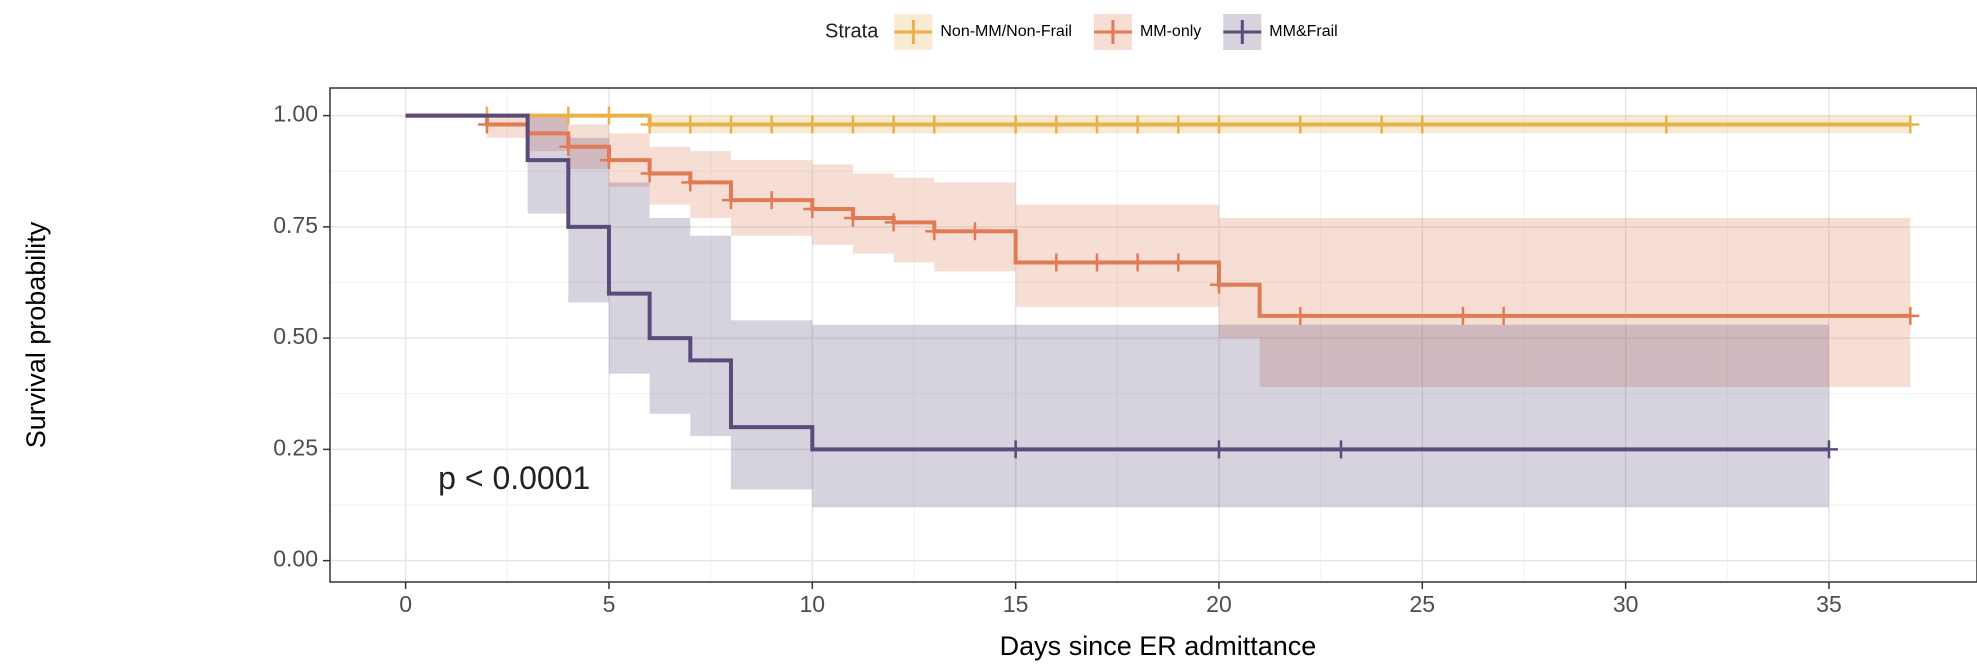 The height and width of the screenshot is (667, 1977). I want to click on x-axis-title: Days since ER admittance, so click(1158, 646).